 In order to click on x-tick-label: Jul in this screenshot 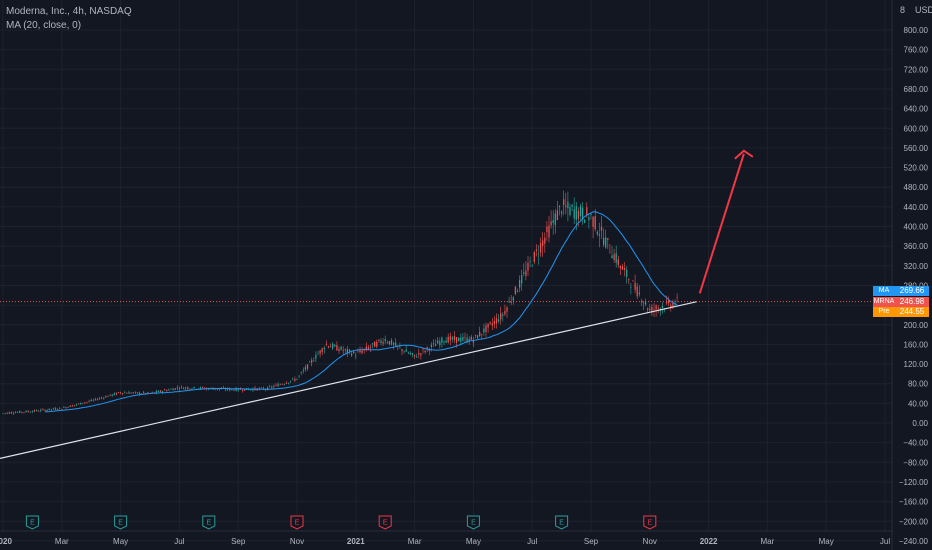, I will do `click(885, 541)`.